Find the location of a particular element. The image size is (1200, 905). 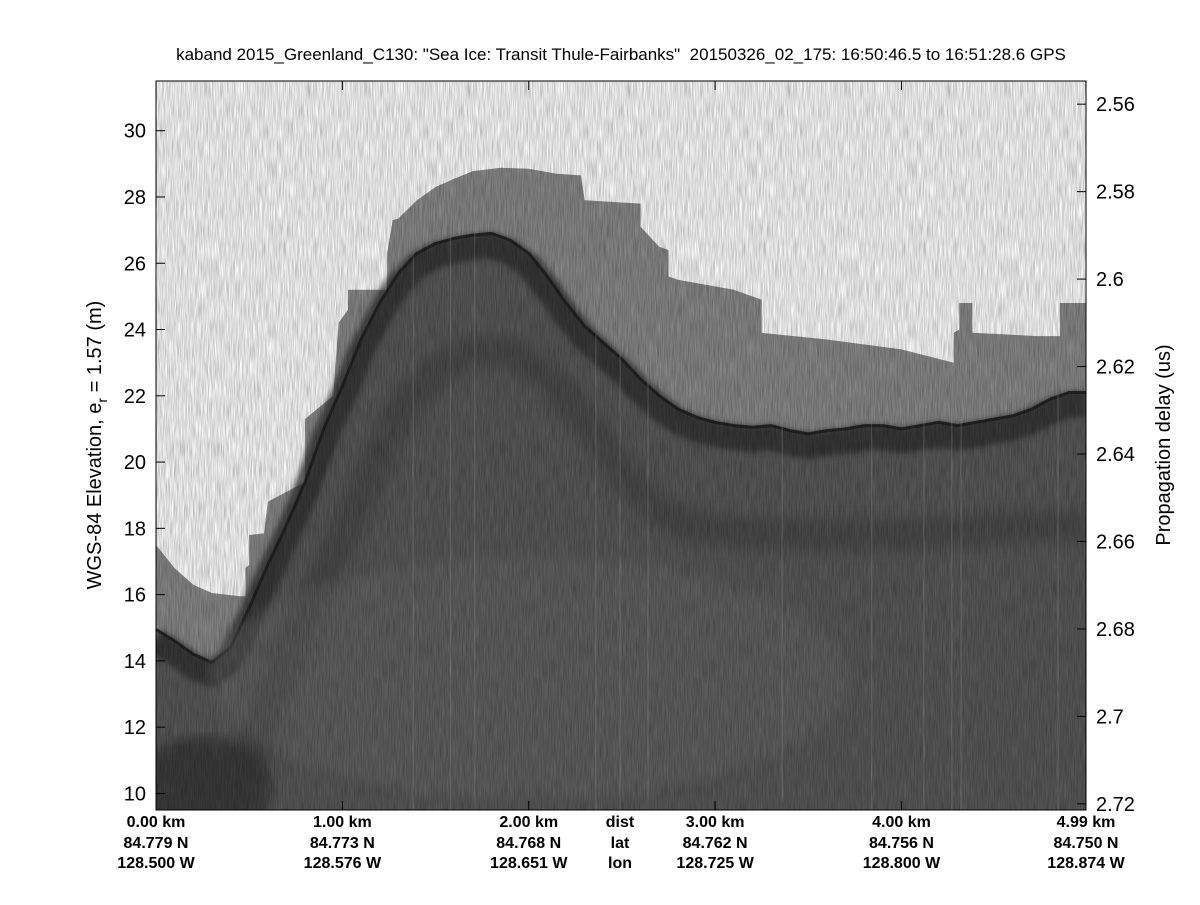

y-tick-label-12: 12 is located at coordinates (135, 728).